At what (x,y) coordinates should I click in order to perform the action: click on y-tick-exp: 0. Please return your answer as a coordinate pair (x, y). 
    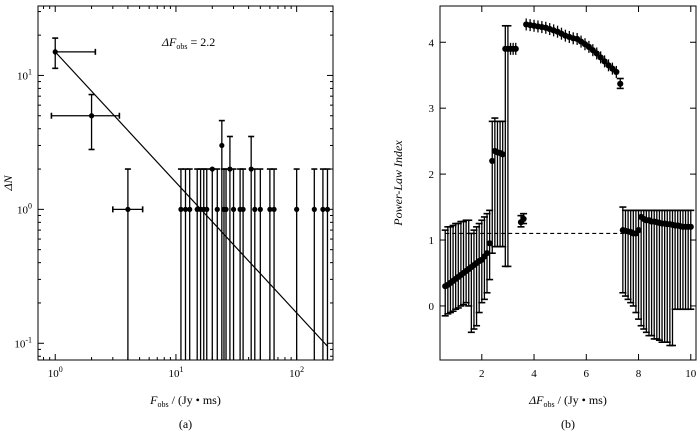
    Looking at the image, I should click on (30, 205).